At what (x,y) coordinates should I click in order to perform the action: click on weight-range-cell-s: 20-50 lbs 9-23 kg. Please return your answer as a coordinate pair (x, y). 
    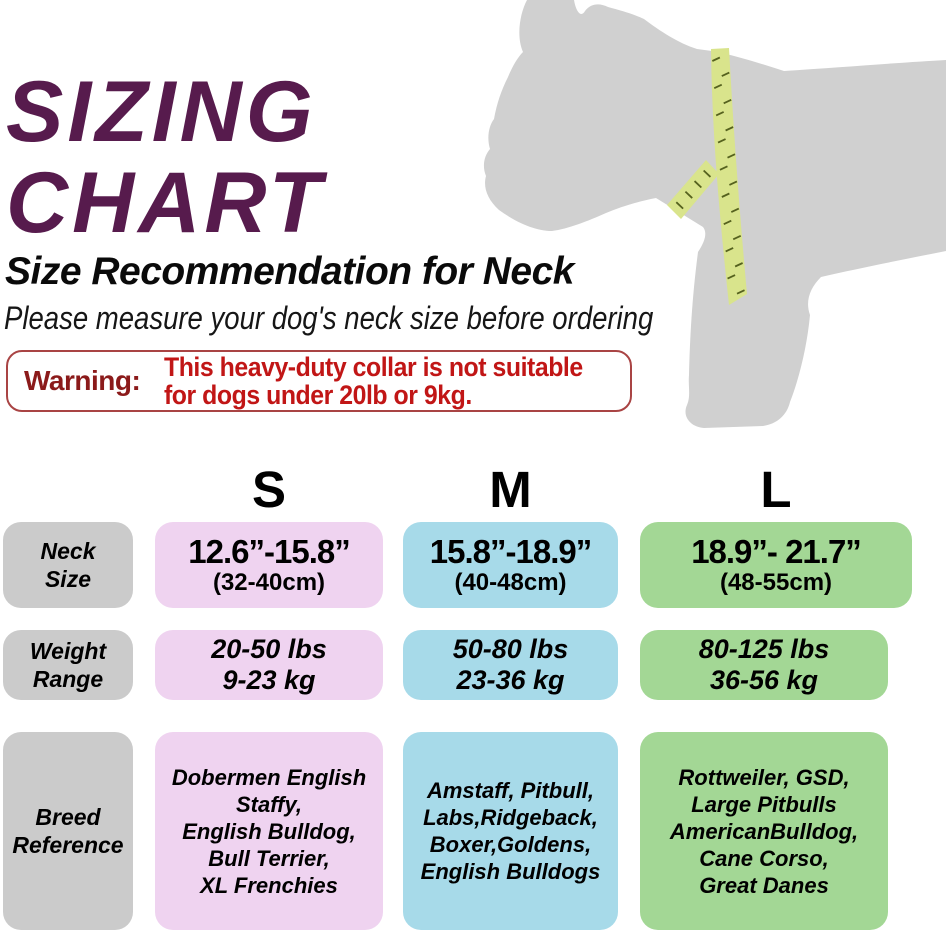
    Looking at the image, I should click on (269, 665).